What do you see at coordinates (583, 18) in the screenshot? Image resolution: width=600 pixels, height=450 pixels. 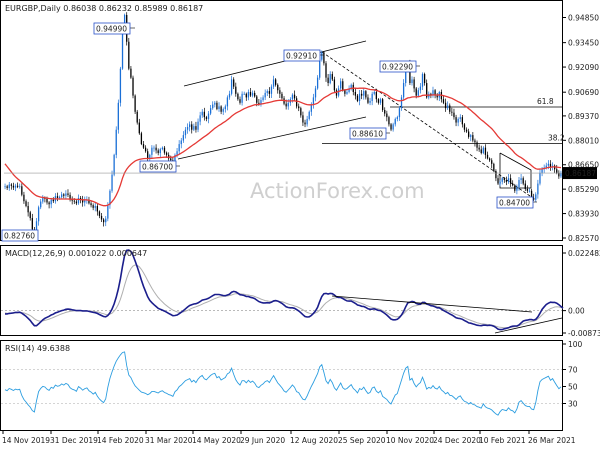 I see `price-y-tick-label: 0.94850` at bounding box center [583, 18].